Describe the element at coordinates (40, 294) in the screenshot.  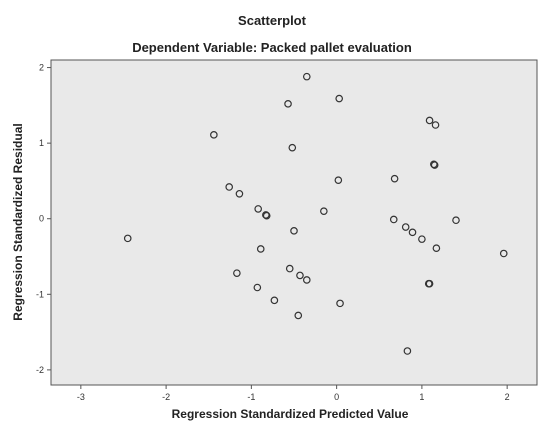
I see `y-tick-label: -1` at that location.